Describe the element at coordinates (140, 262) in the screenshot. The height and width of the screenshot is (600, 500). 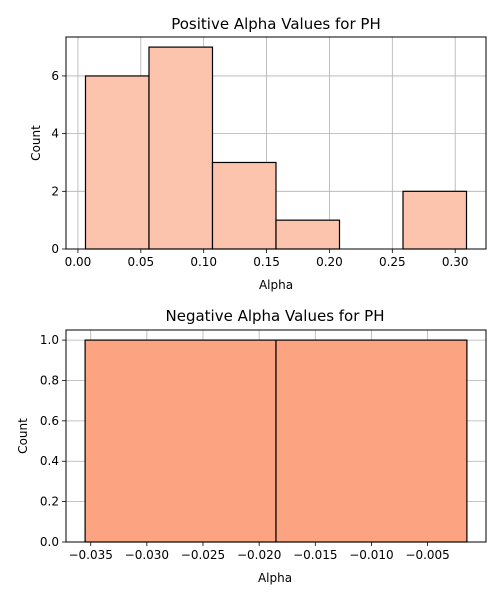
I see `x-tick-label: 0.05` at that location.